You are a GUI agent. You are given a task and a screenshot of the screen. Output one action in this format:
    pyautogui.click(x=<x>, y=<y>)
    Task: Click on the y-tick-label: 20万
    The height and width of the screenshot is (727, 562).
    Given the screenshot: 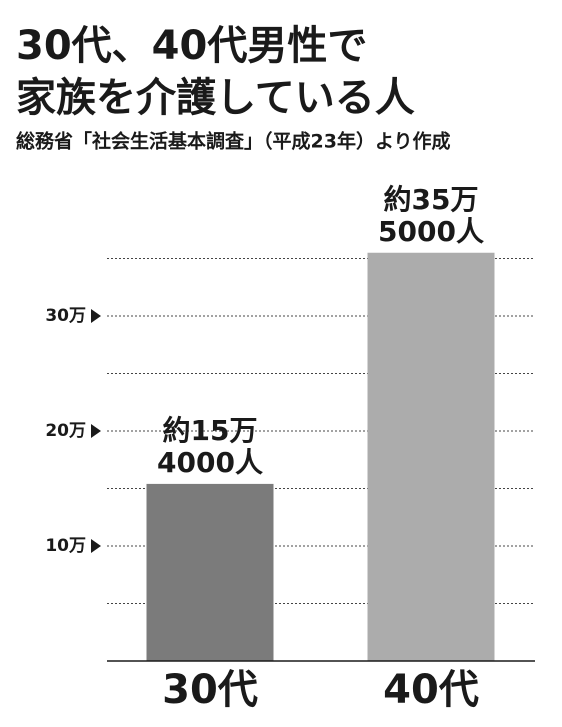 What is the action you would take?
    pyautogui.click(x=65, y=431)
    